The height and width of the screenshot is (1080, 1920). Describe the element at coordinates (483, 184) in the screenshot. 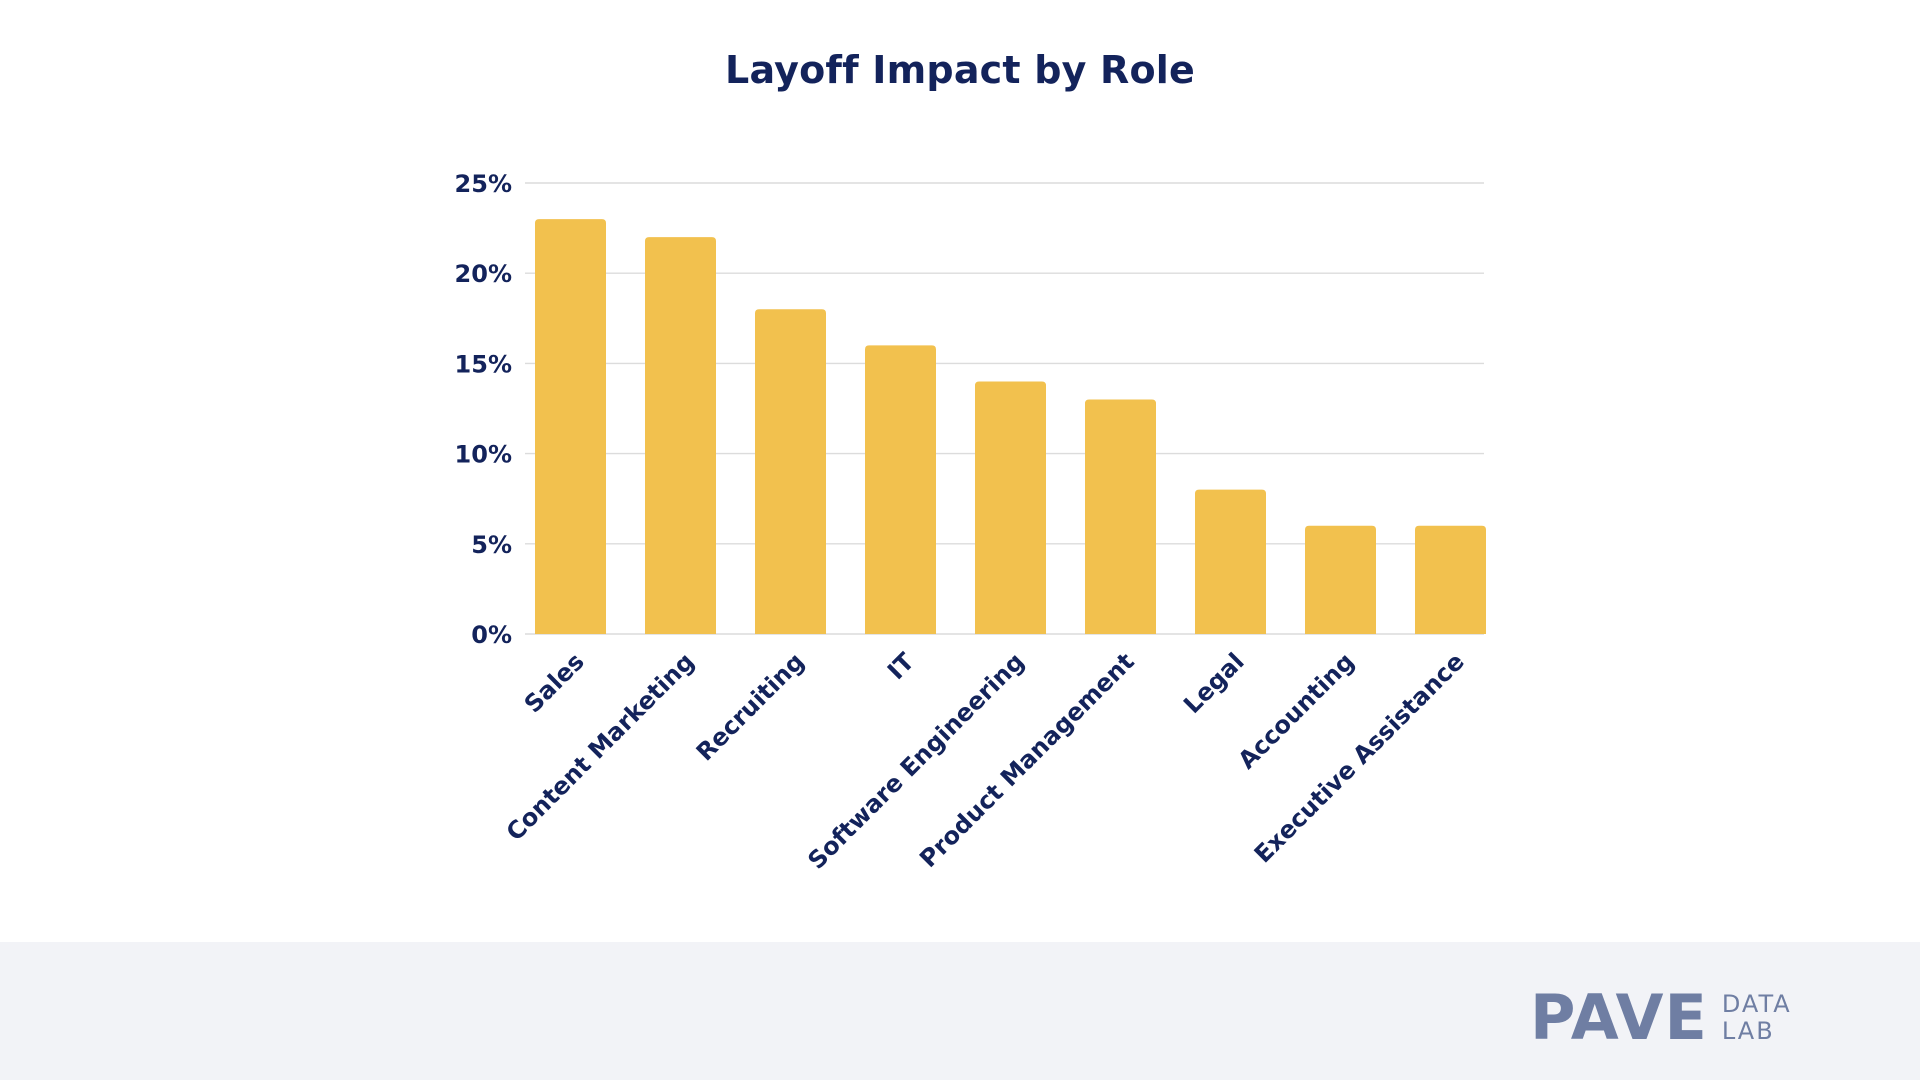

I see `y-tick-label: 25%` at that location.